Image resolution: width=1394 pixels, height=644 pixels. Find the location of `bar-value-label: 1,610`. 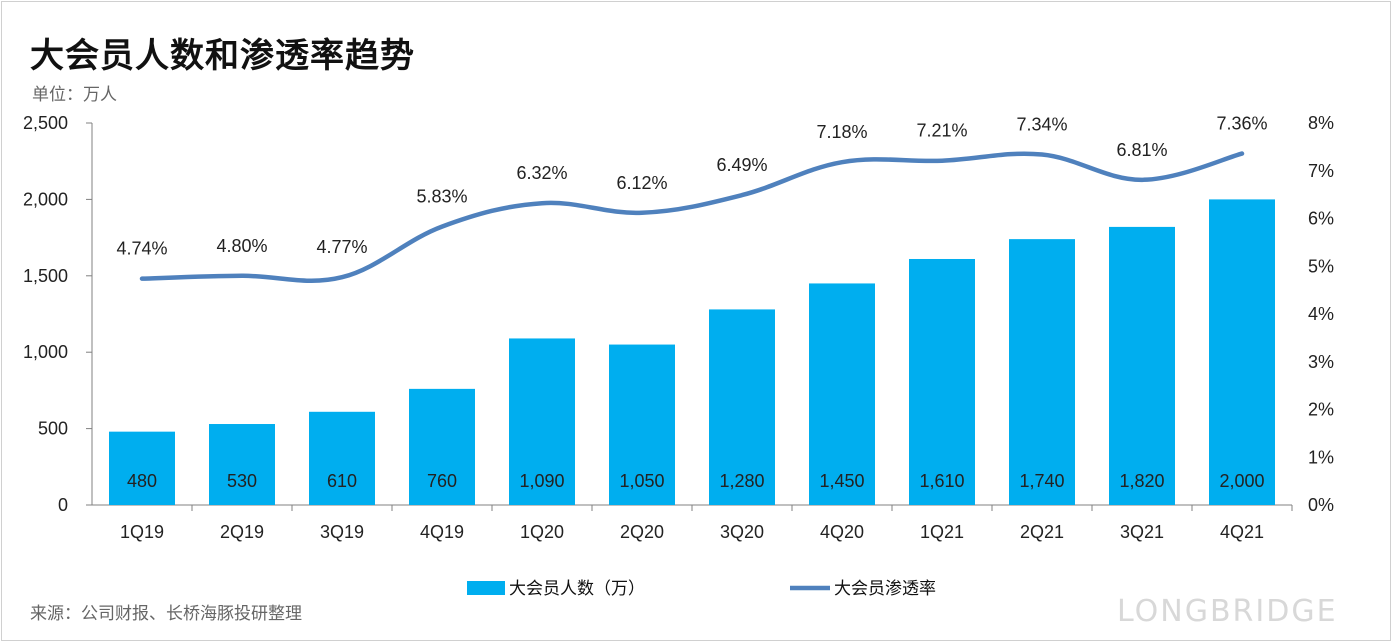

bar-value-label: 1,610 is located at coordinates (941, 481).